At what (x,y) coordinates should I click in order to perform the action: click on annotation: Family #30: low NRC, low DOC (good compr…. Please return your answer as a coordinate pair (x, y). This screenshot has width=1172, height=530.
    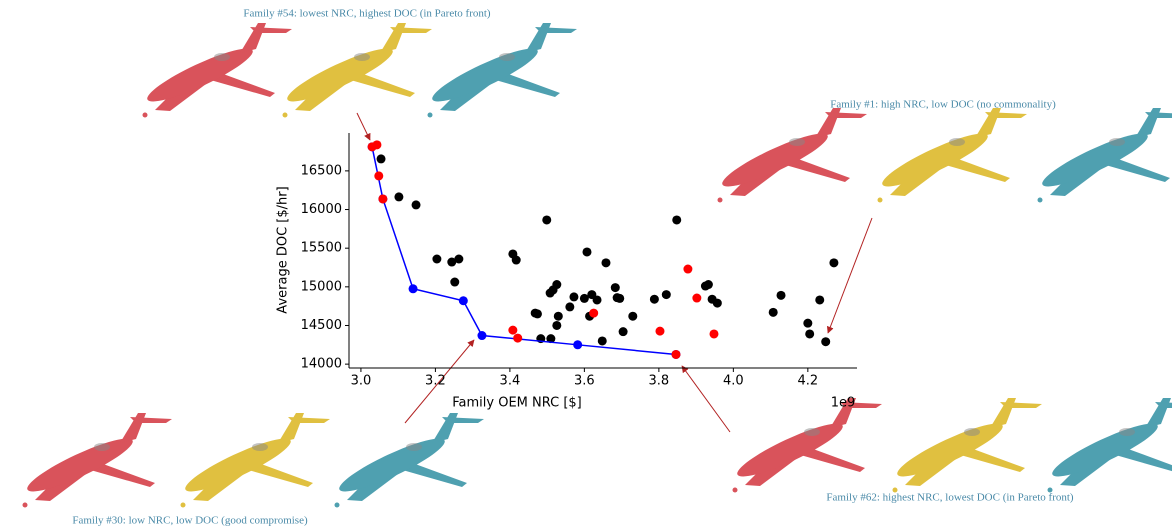
    Looking at the image, I should click on (190, 521).